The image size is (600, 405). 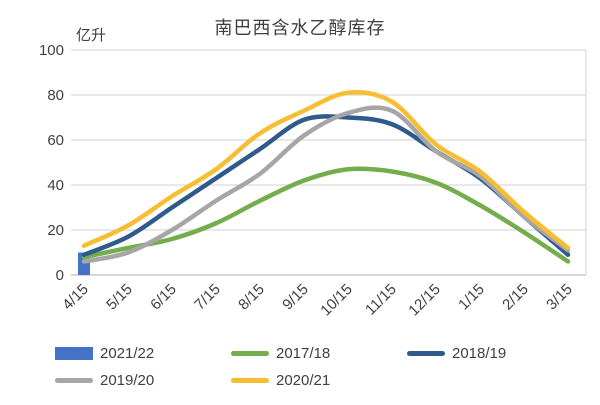 I want to click on y-tick-label: 20, so click(x=55, y=230).